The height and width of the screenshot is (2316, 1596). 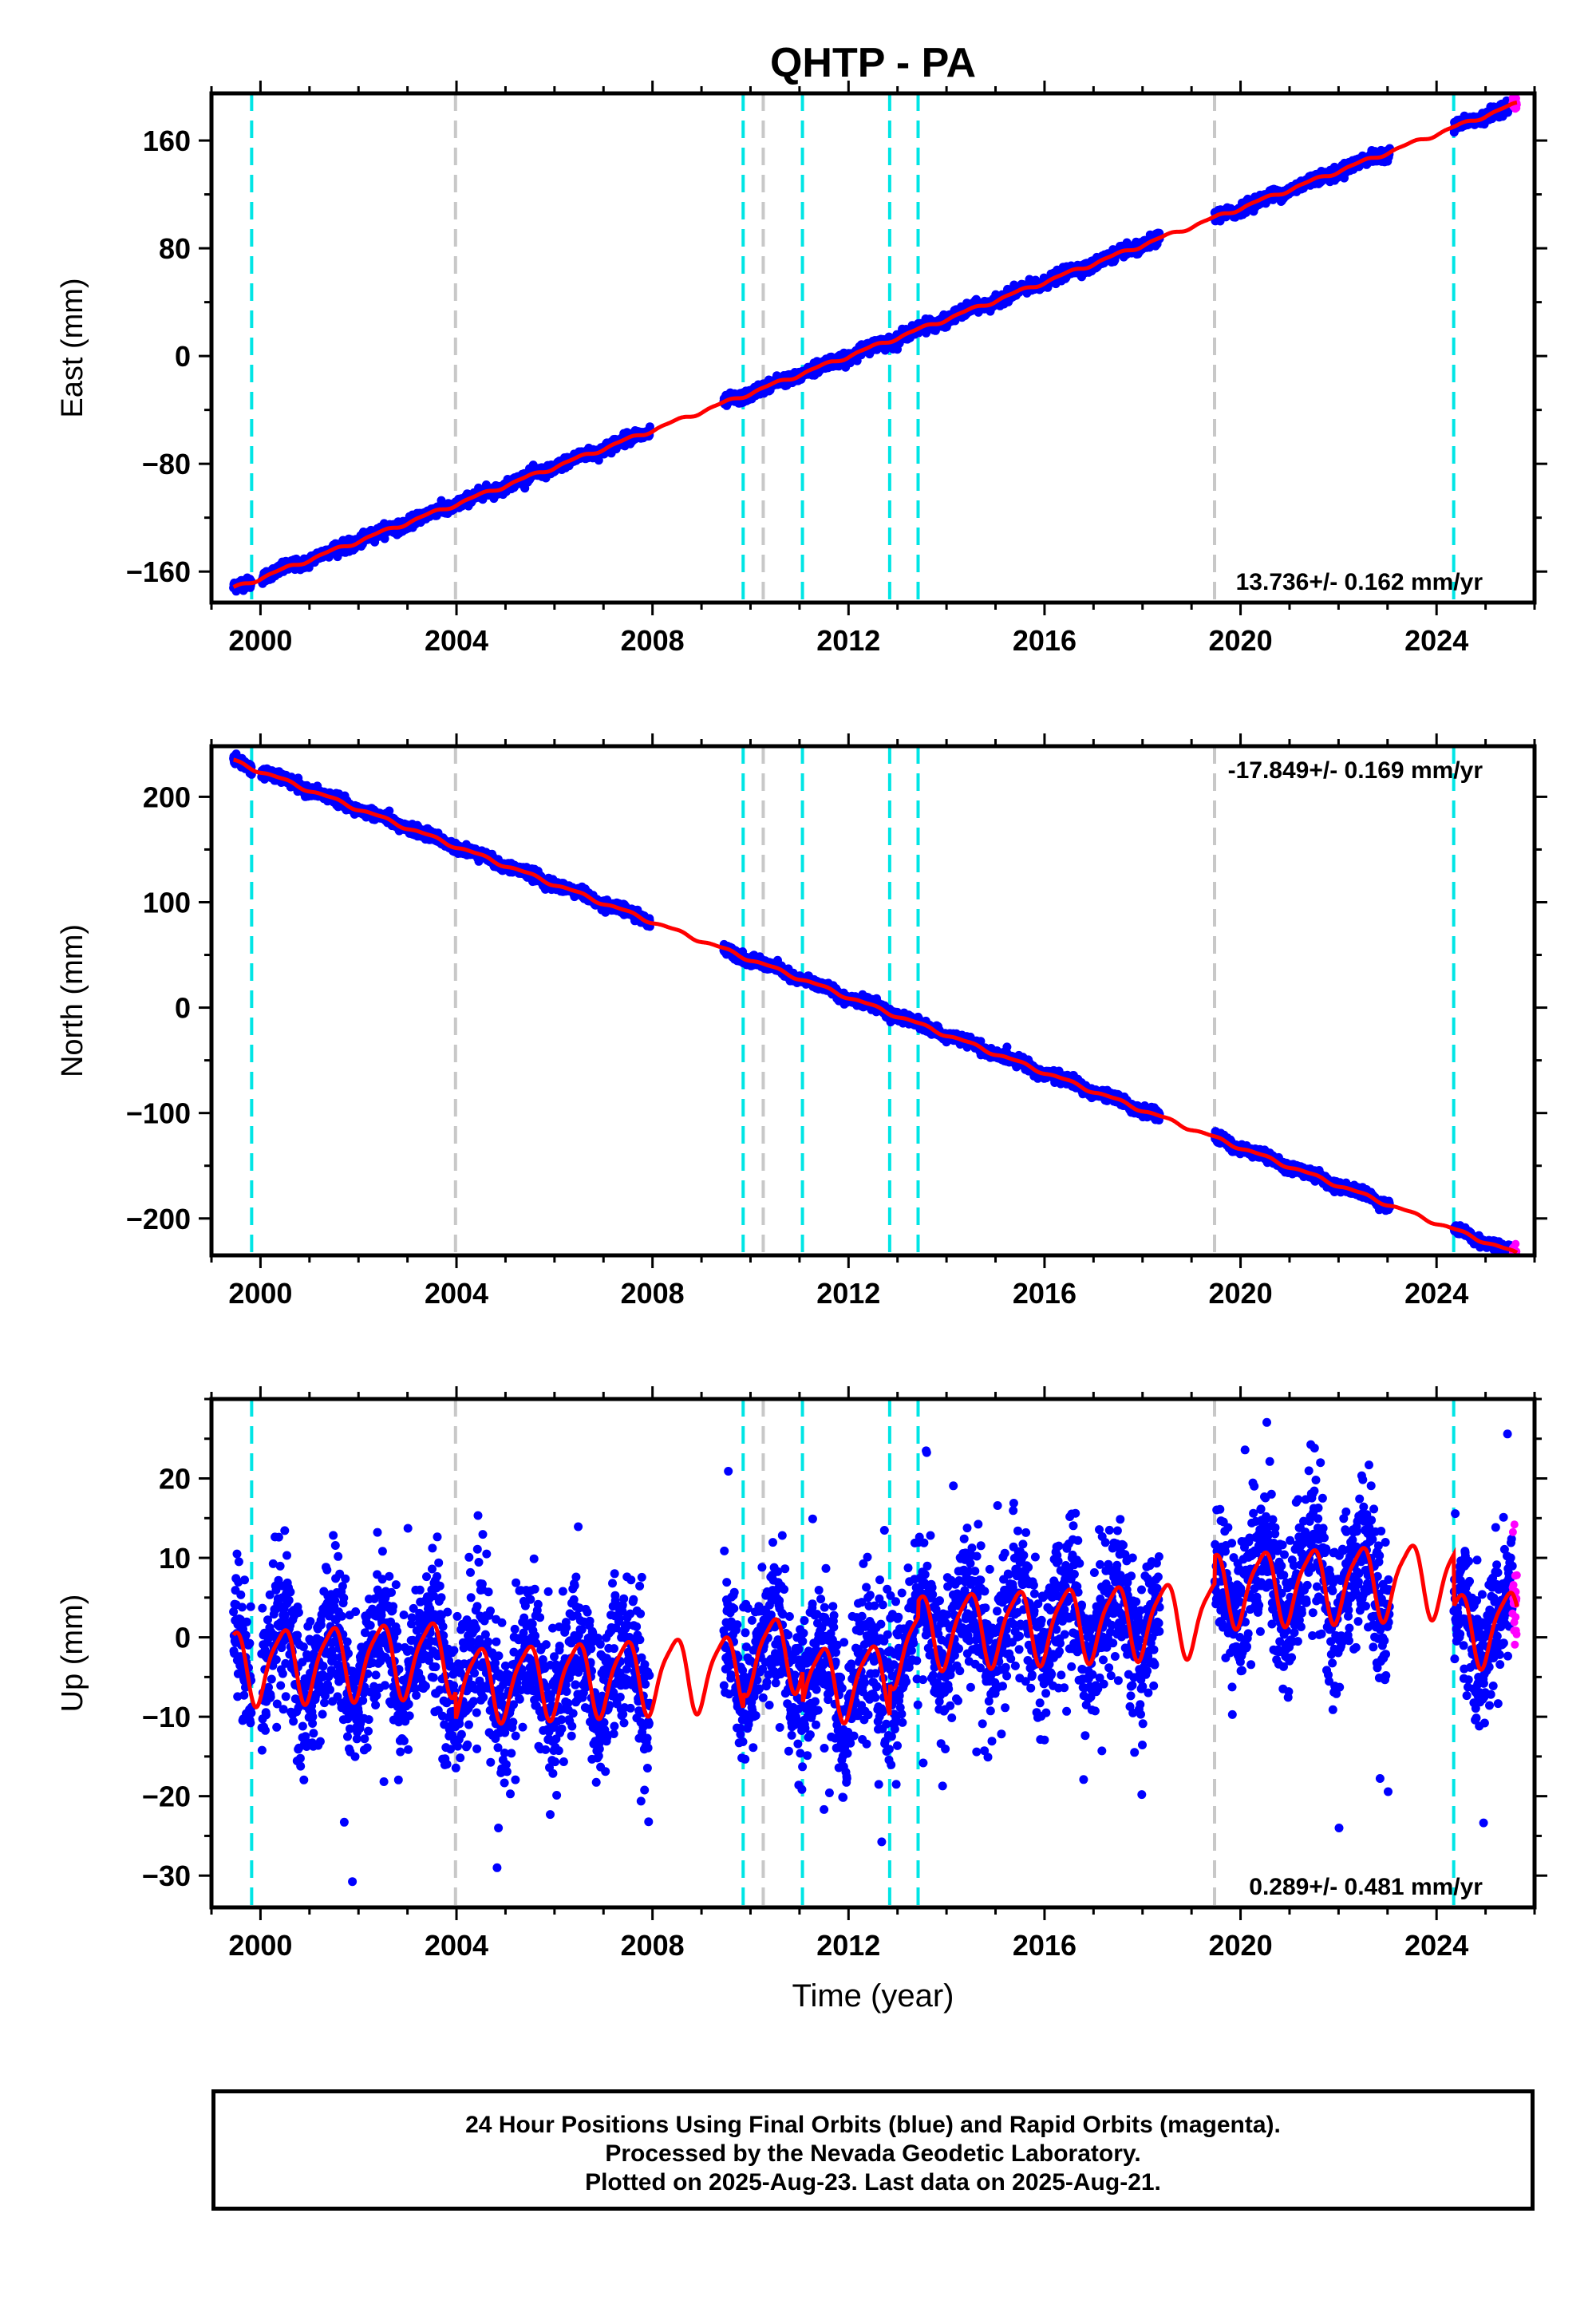 What do you see at coordinates (456, 640) in the screenshot?
I see `x-tick-label: 2004` at bounding box center [456, 640].